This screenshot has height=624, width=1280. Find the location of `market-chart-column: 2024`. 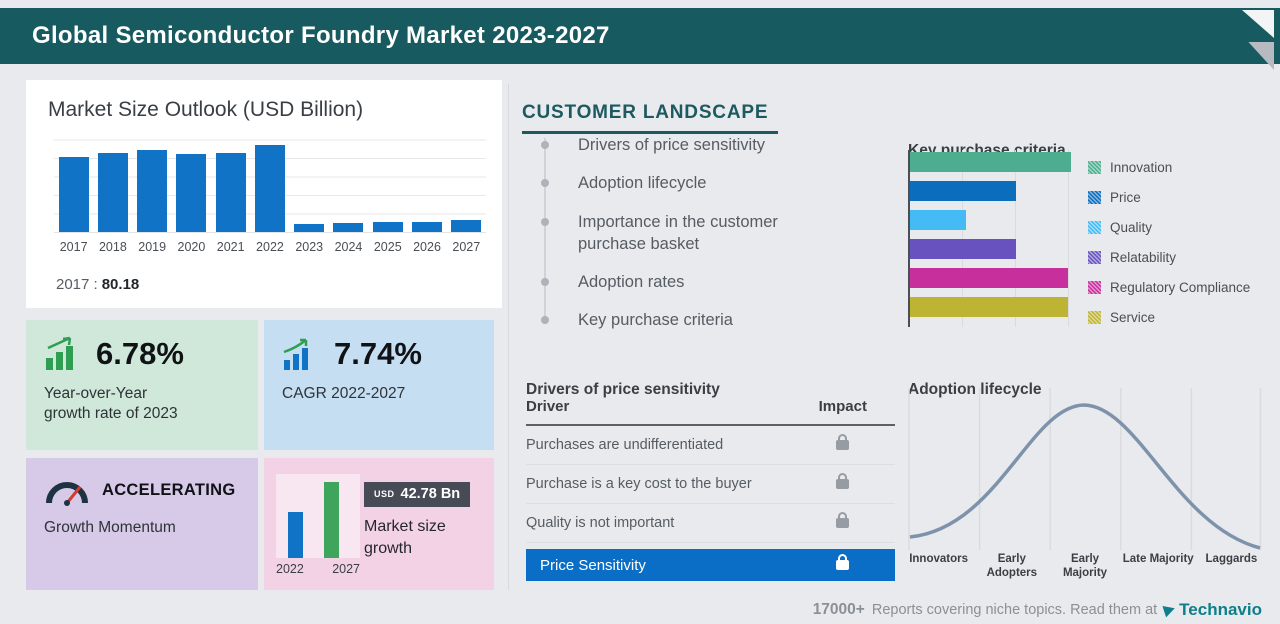

market-chart-column: 2024 is located at coordinates (348, 197).